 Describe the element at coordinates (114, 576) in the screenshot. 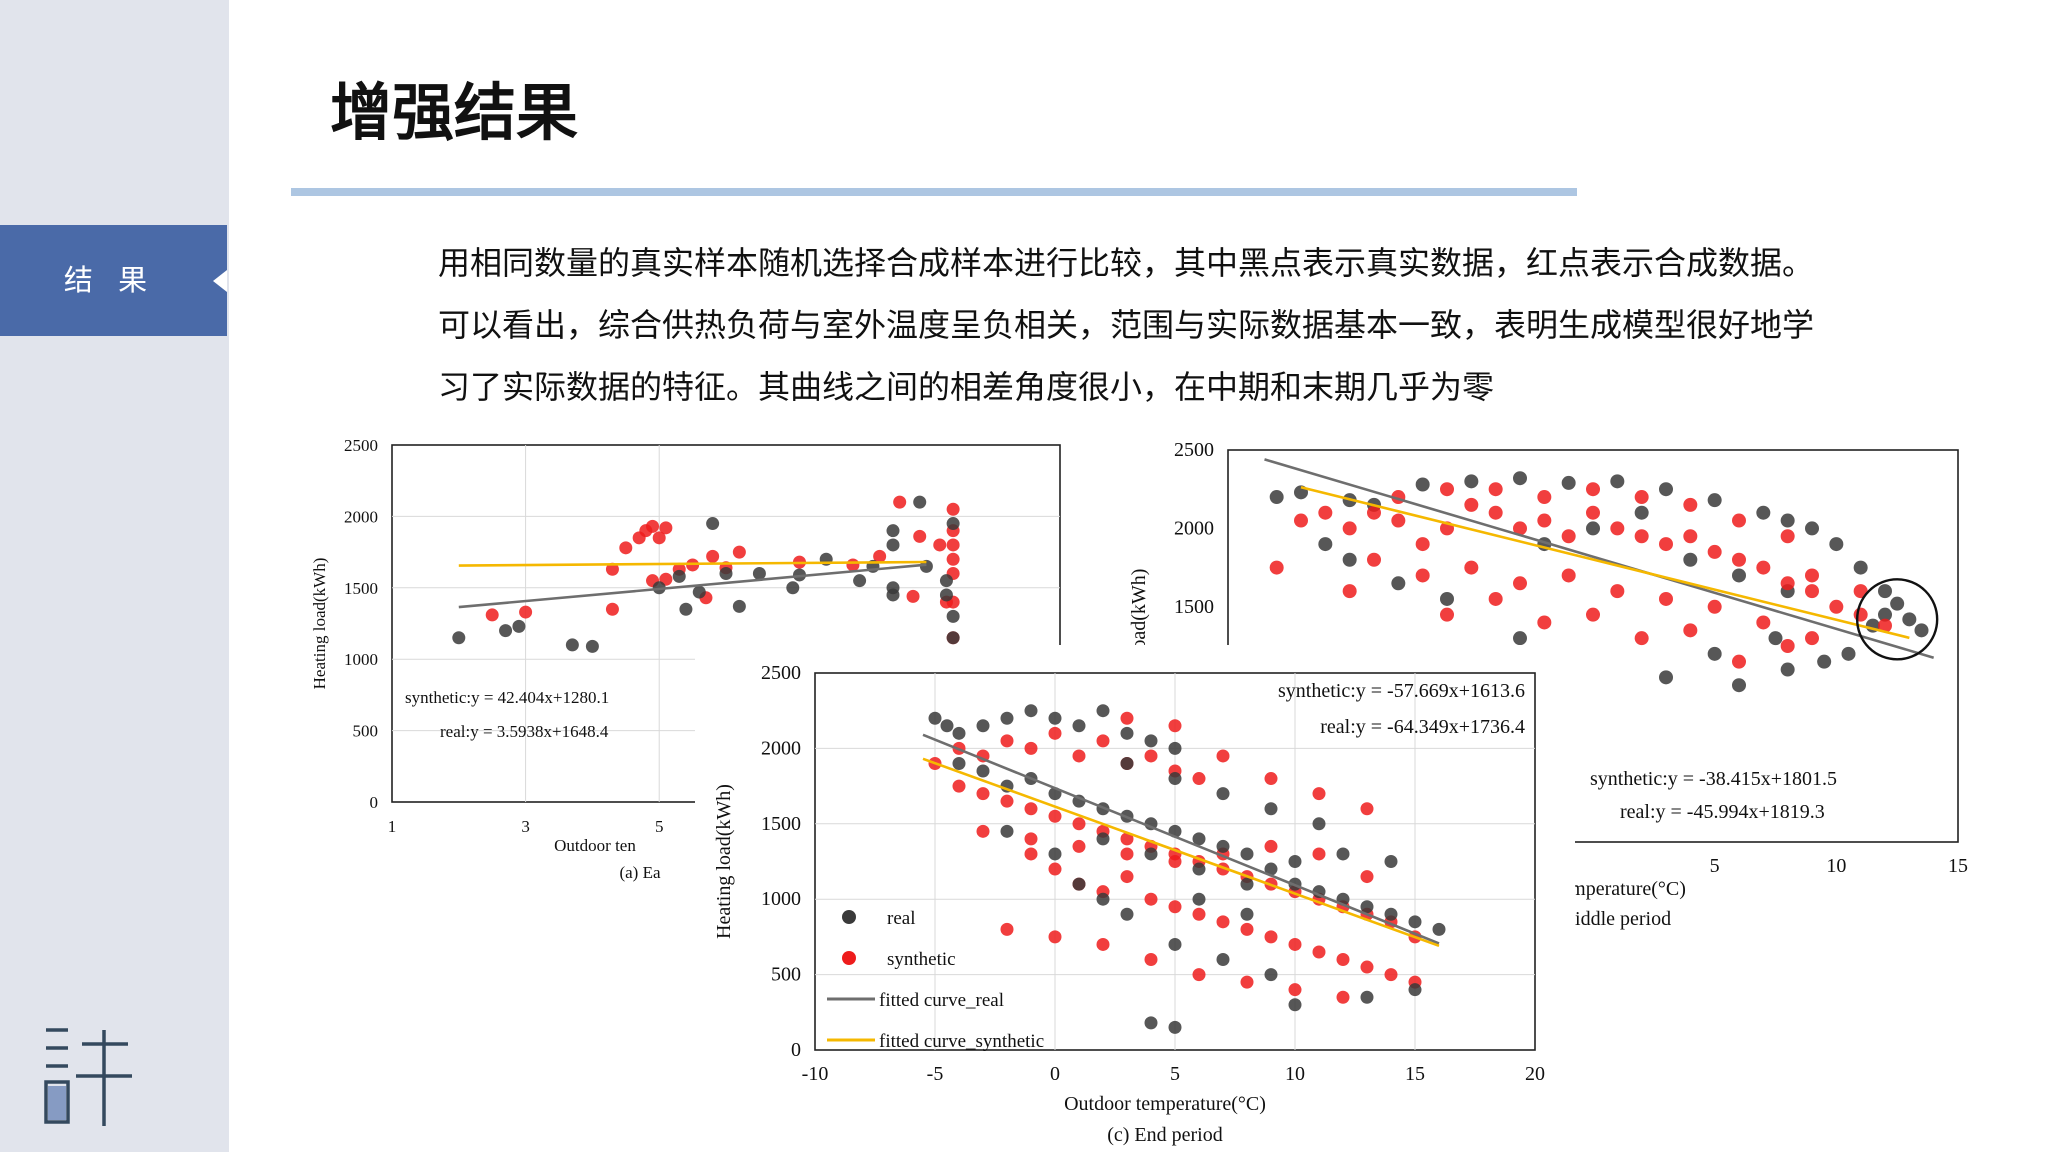

I see `sidebar` at that location.